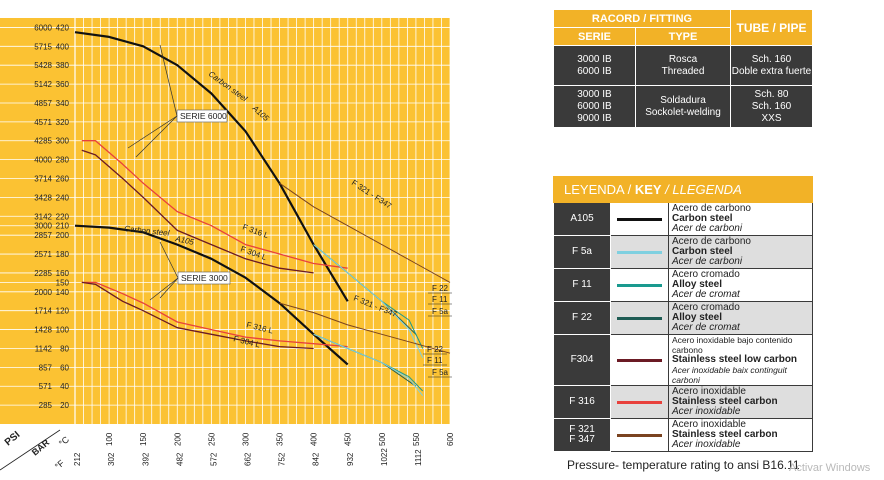 This screenshot has height=480, width=884. Describe the element at coordinates (282, 459) in the screenshot. I see `fahrenheit-tick-label: 752` at that location.